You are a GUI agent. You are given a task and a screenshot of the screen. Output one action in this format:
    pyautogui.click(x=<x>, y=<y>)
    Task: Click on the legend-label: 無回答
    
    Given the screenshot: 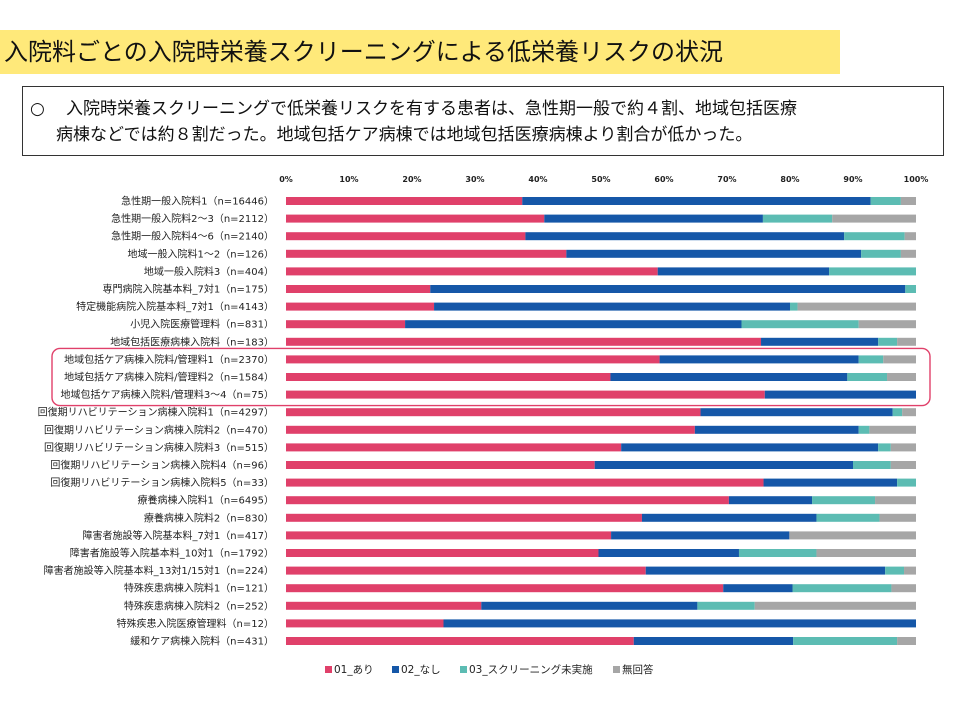 What is the action you would take?
    pyautogui.click(x=638, y=669)
    